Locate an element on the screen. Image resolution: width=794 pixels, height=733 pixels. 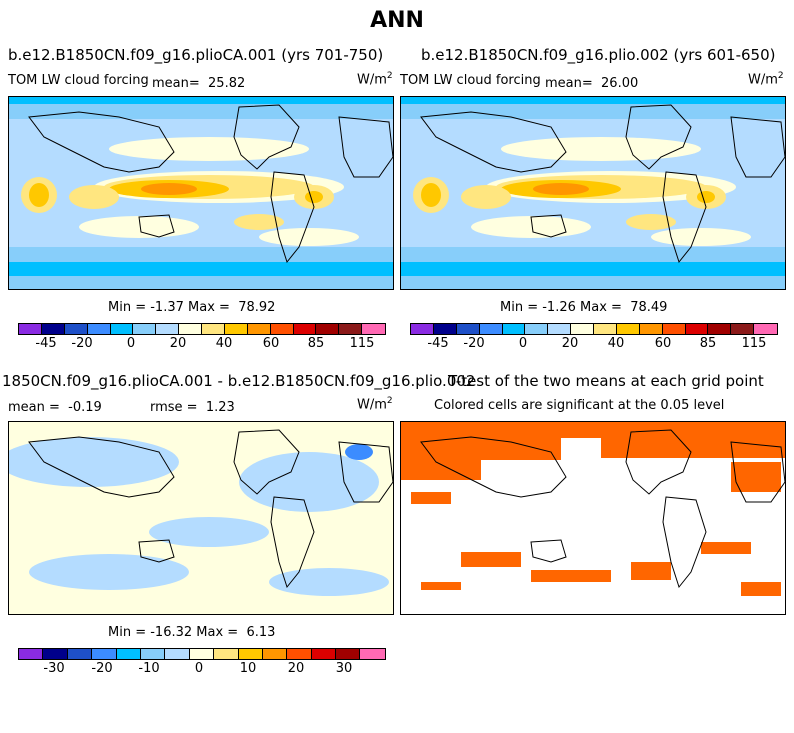
panel3-units: W/m2 is located at coordinates (375, 404).